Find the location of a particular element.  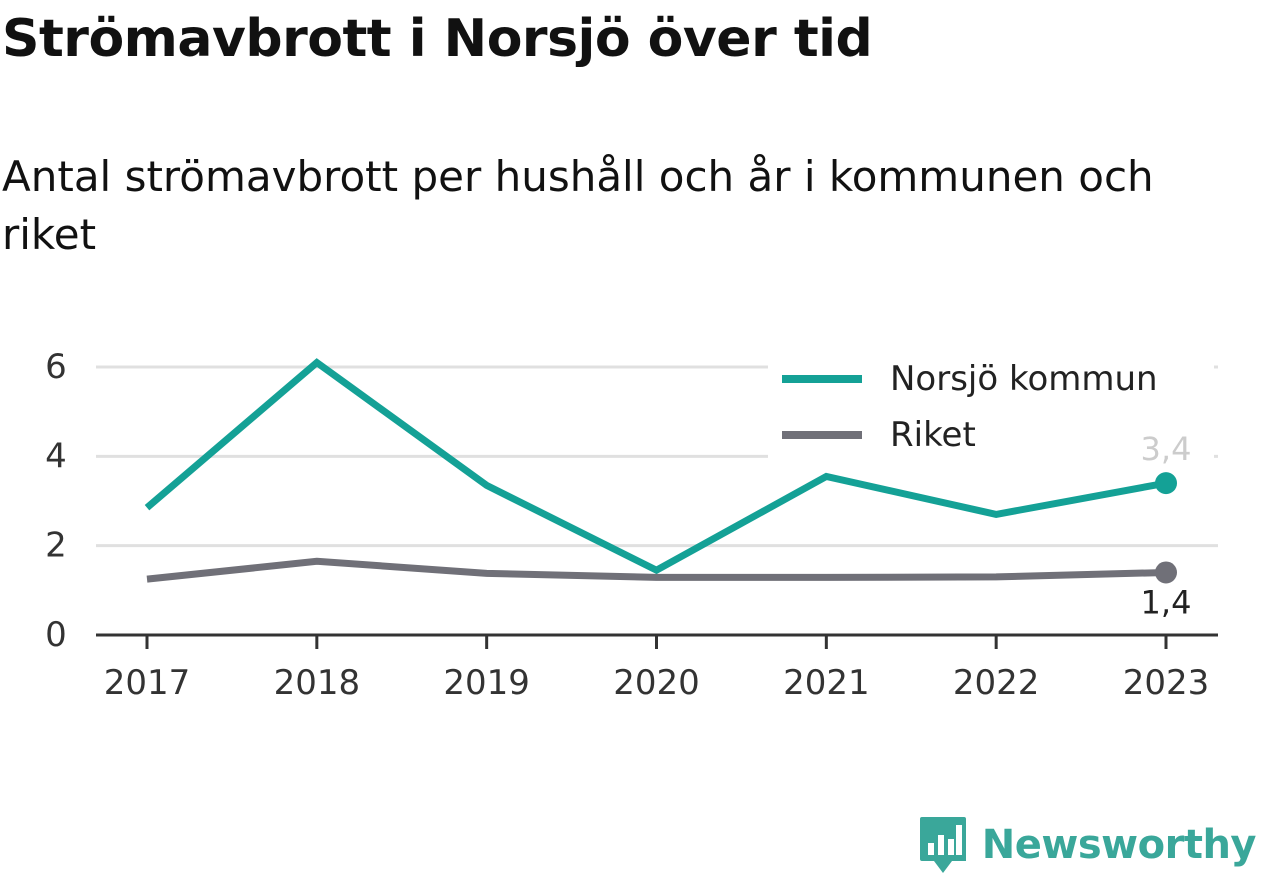

y-axis: 0 2 4 6 is located at coordinates (56, 501).